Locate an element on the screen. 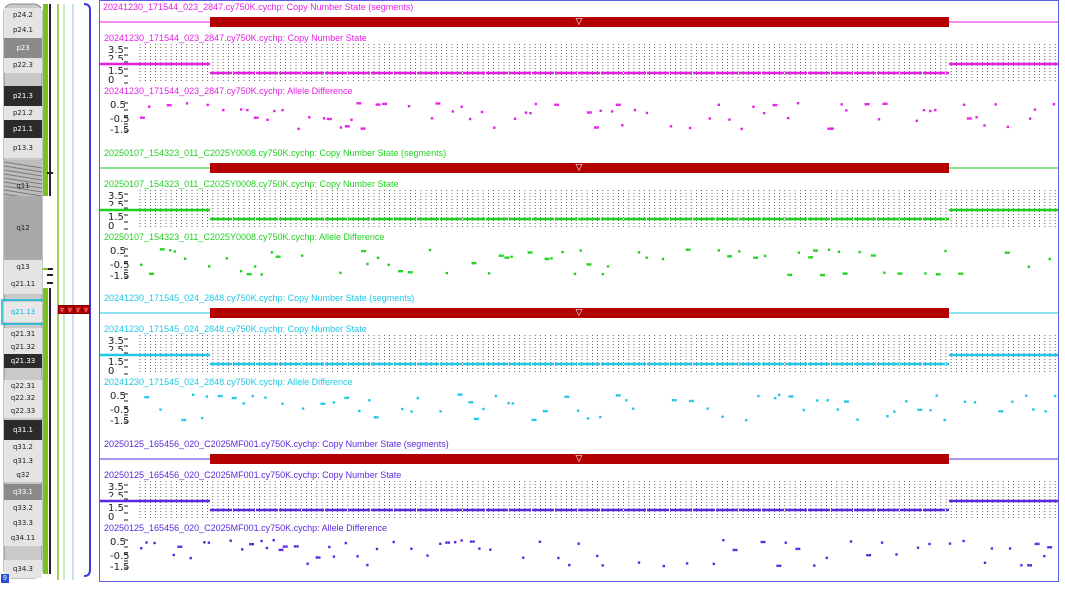 The image size is (1065, 590). band-label: p24.2 is located at coordinates (23, 14).